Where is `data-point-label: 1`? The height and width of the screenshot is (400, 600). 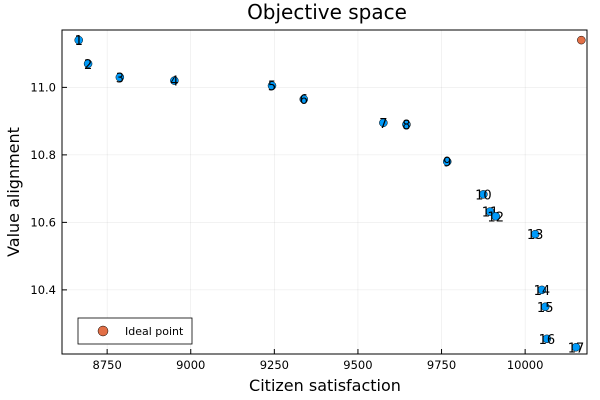 data-point-label: 1 is located at coordinates (79, 41).